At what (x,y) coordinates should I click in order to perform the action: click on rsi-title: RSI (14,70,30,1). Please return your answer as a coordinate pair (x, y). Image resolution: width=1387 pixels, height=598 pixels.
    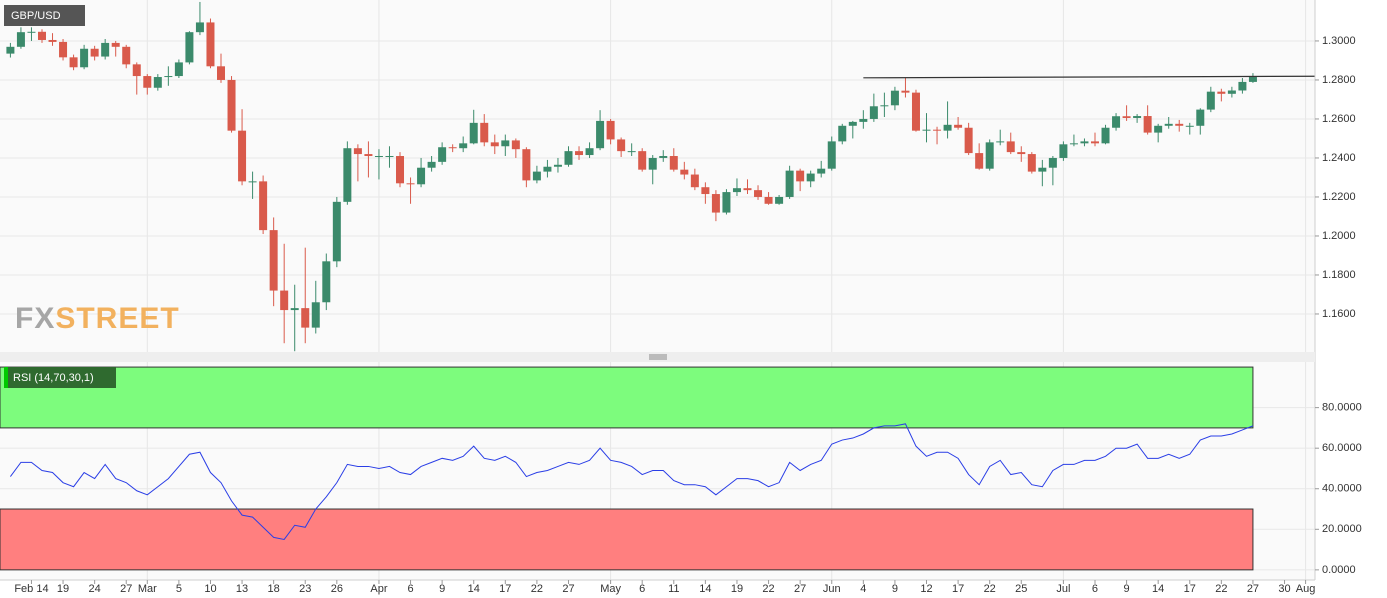
    Looking at the image, I should click on (53, 378).